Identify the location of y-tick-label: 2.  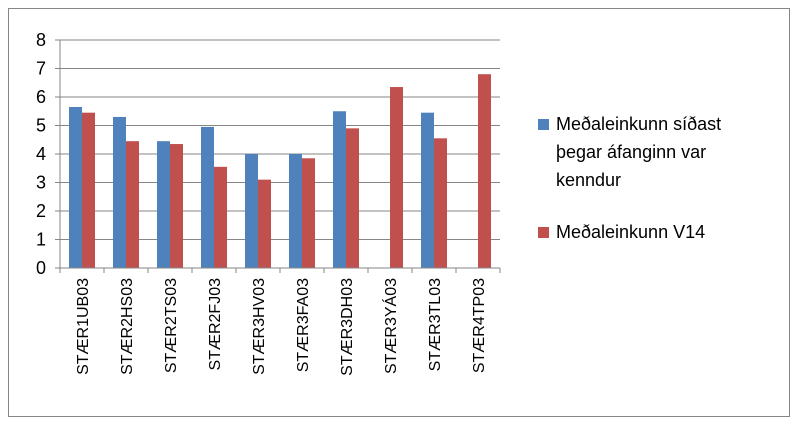
(41, 211).